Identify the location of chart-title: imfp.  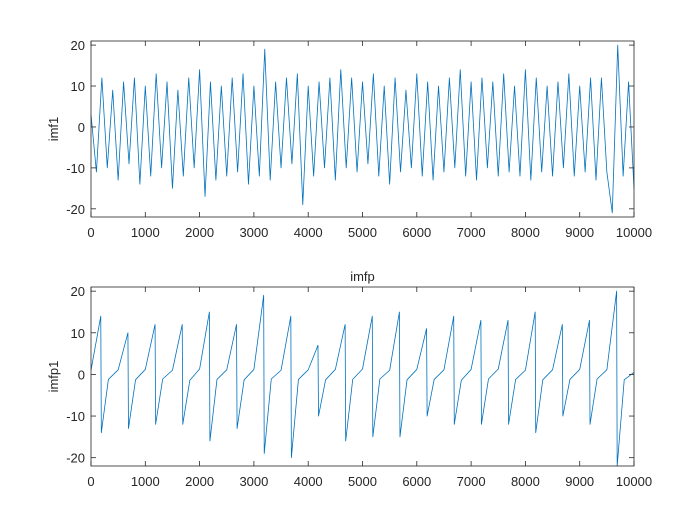
(362, 276).